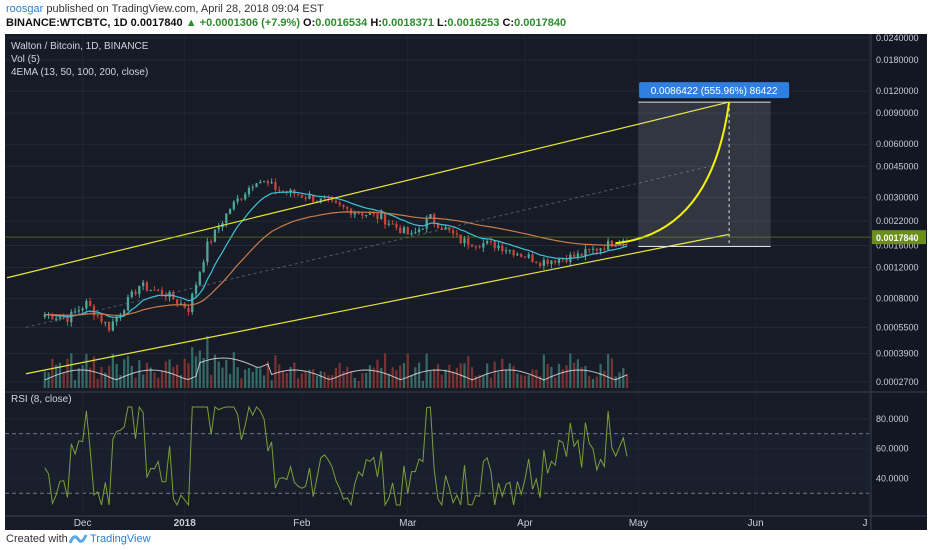 Image resolution: width=932 pixels, height=550 pixels. I want to click on price-tick-label: 0.0008000, so click(897, 299).